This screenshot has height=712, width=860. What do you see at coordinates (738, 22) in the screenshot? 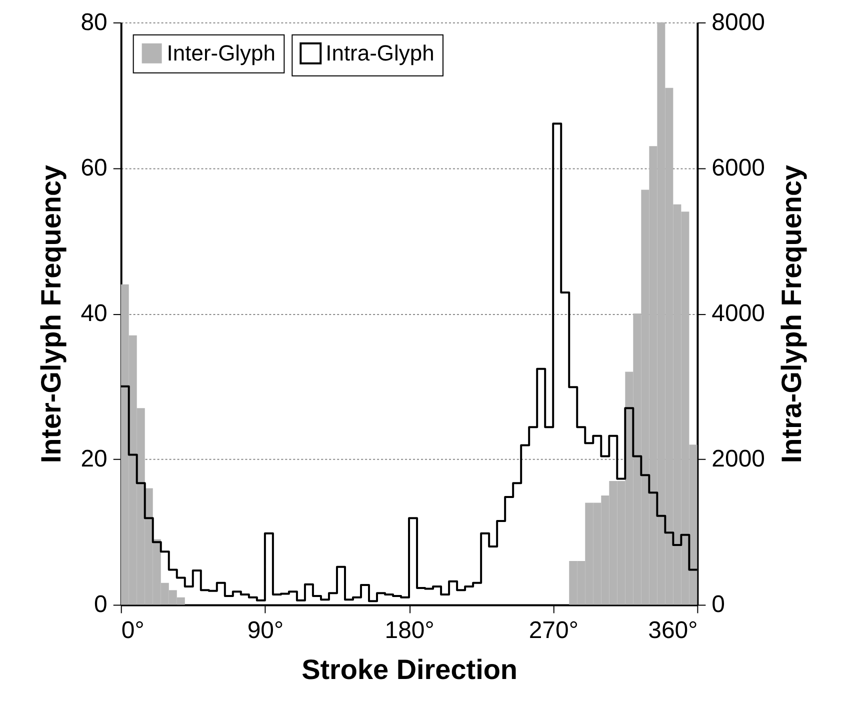
I see `y2-tick-label: 8000` at bounding box center [738, 22].